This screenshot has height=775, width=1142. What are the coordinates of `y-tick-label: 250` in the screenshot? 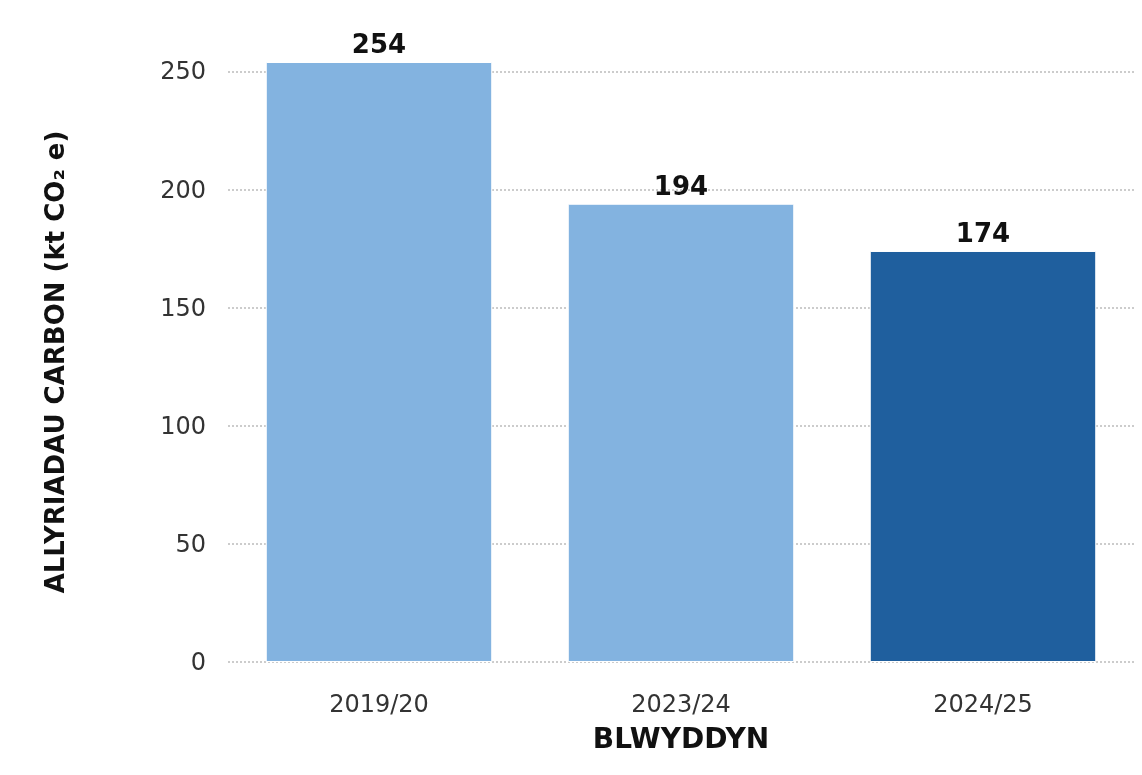 It's located at (183, 71).